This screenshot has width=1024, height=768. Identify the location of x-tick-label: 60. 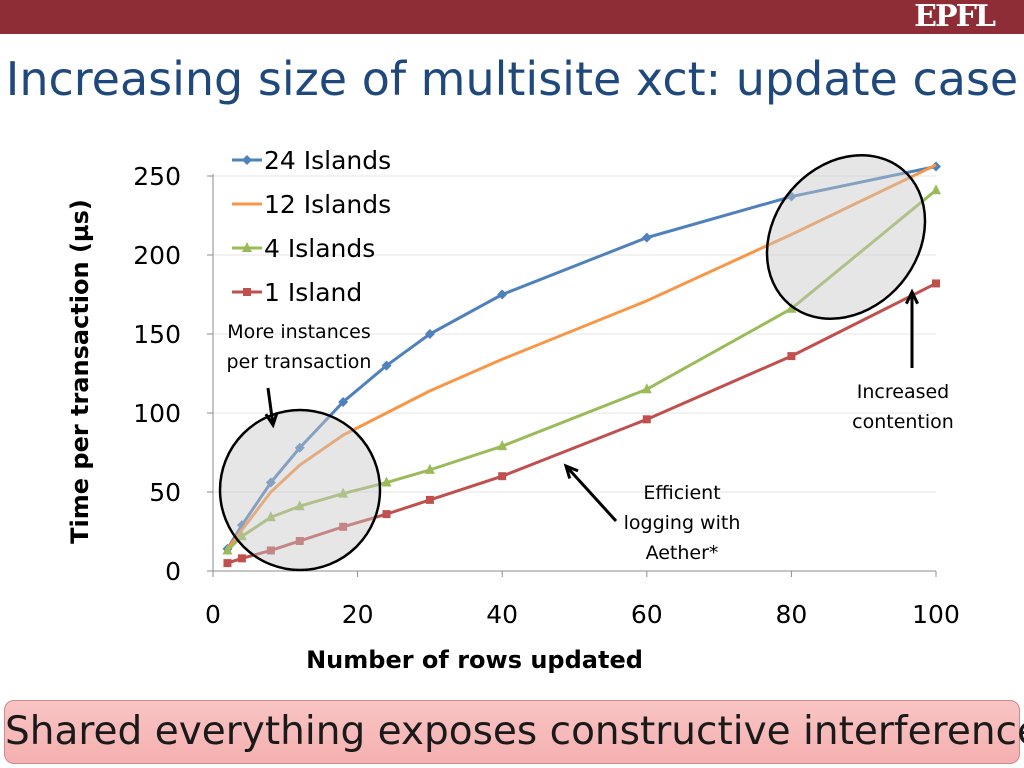
(647, 614).